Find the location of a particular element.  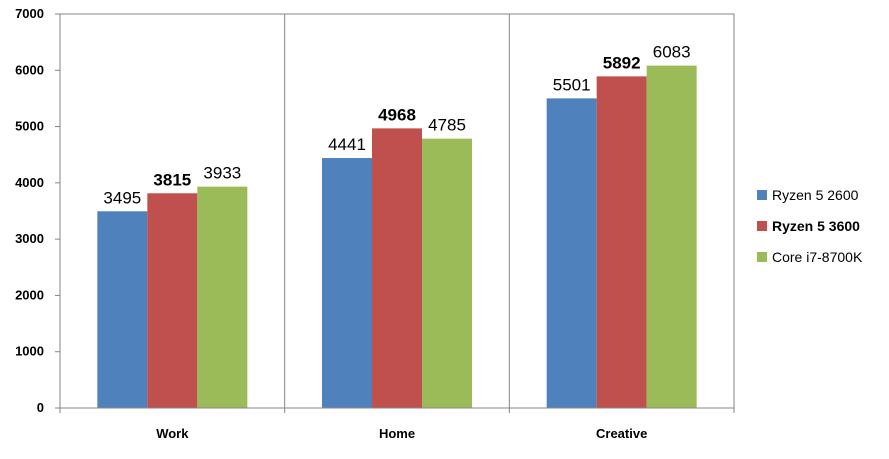

y-tick-label: 3000 is located at coordinates (29, 238).